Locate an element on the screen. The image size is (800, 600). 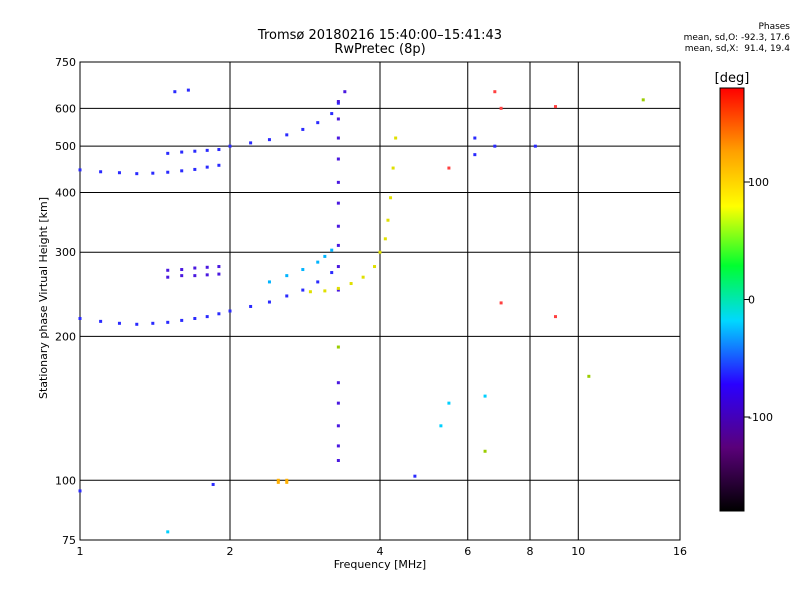
y-axis-label: Stationary phase Virtual Height [km] is located at coordinates (43, 298).